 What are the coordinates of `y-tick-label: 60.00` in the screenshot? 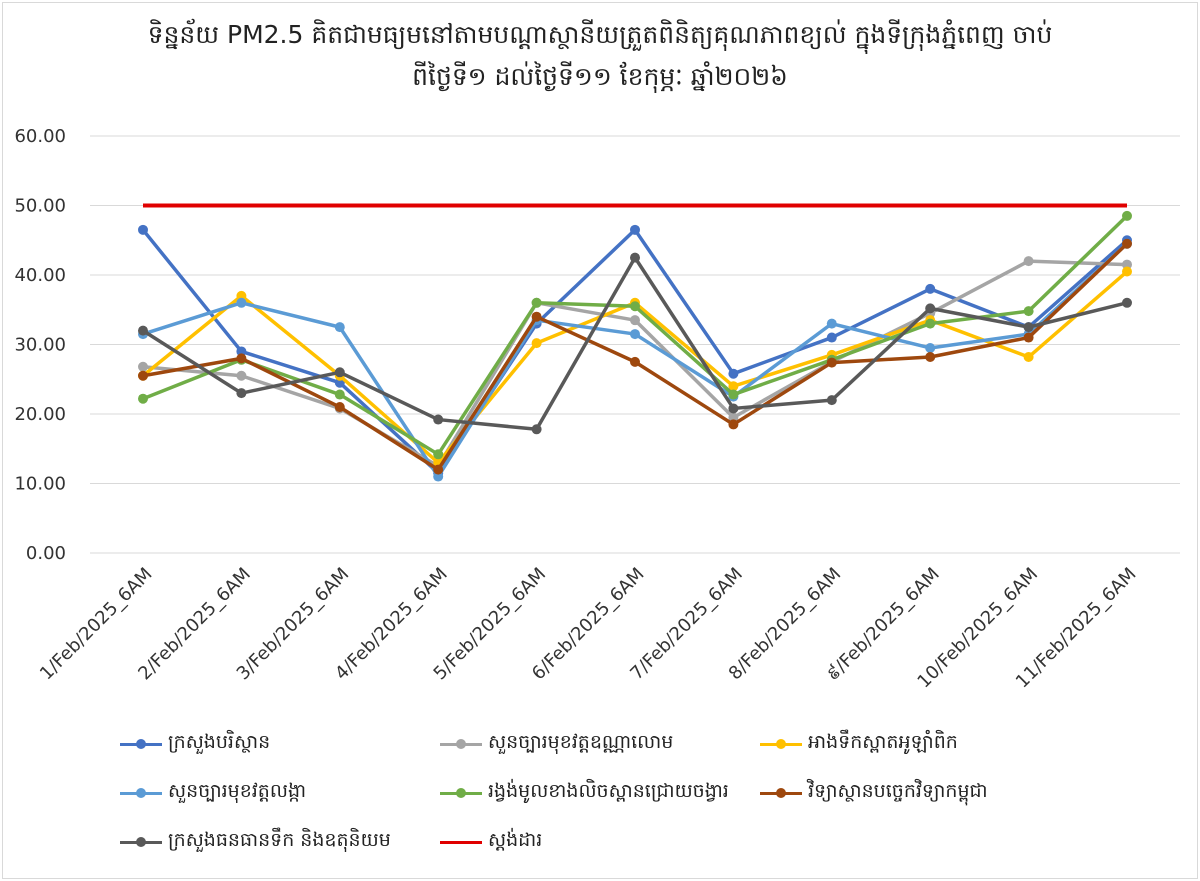 It's located at (40, 136).